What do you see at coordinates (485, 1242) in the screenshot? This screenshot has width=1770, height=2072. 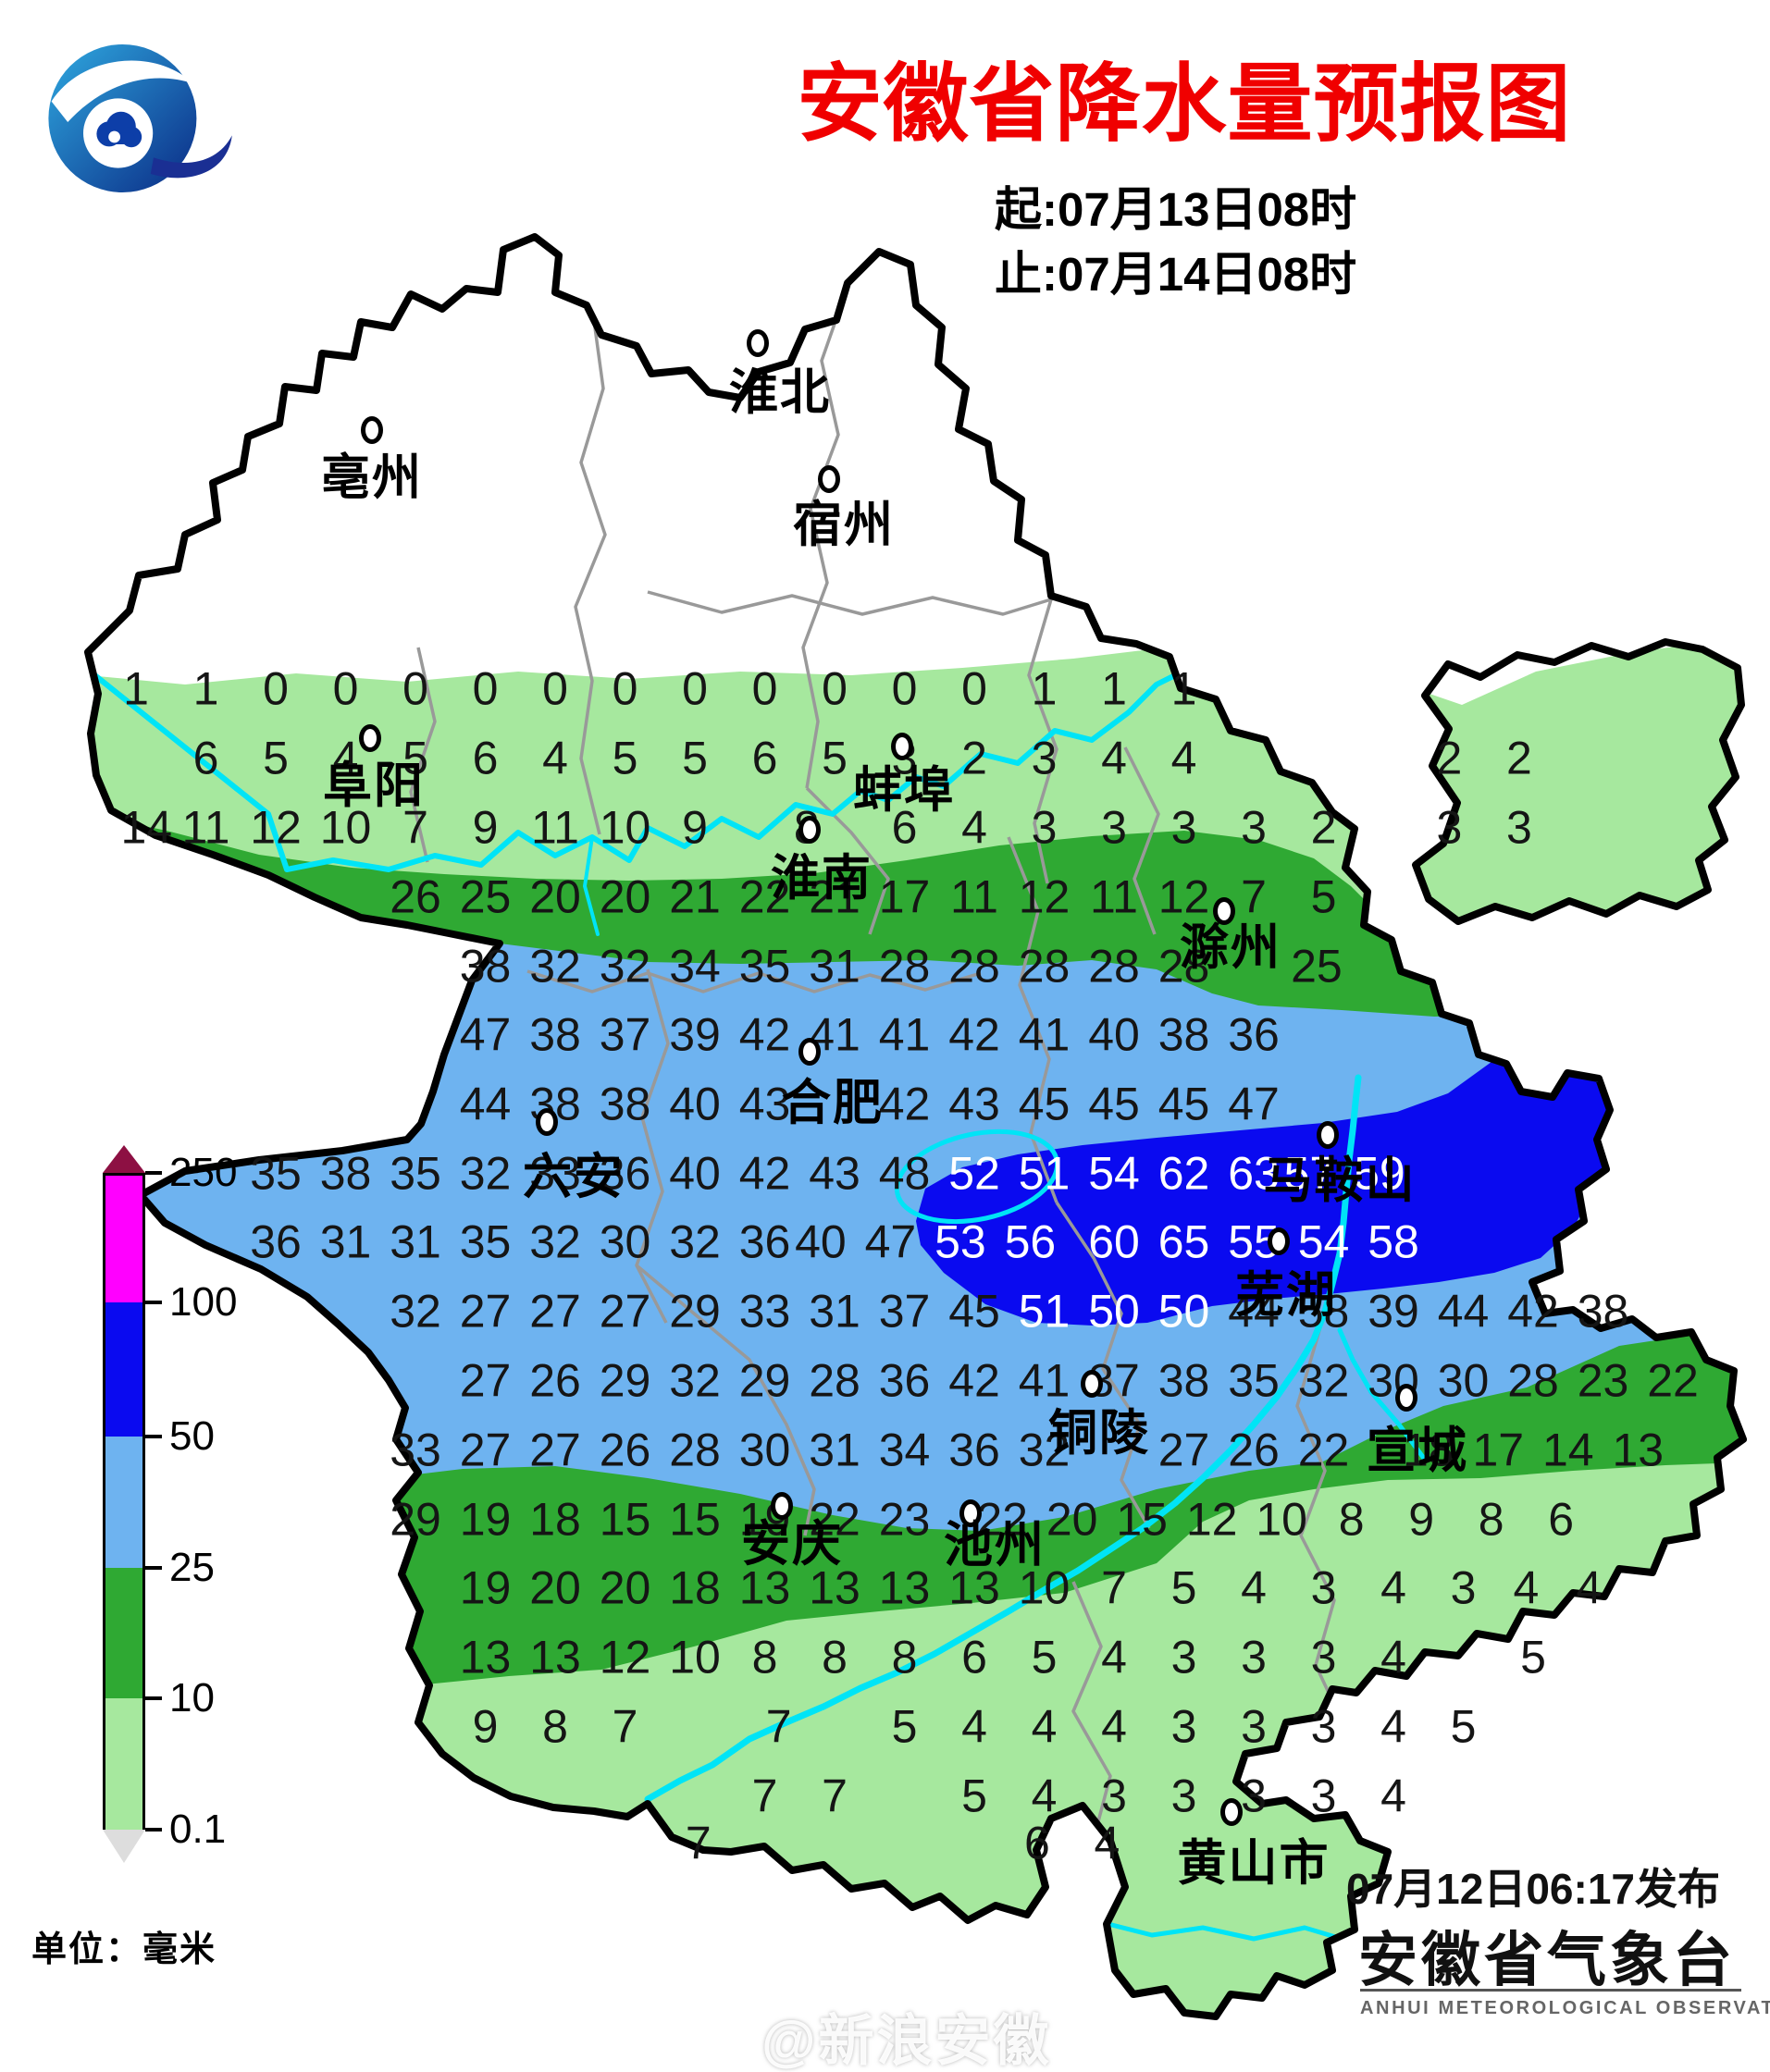 I see `precip-value: 35` at bounding box center [485, 1242].